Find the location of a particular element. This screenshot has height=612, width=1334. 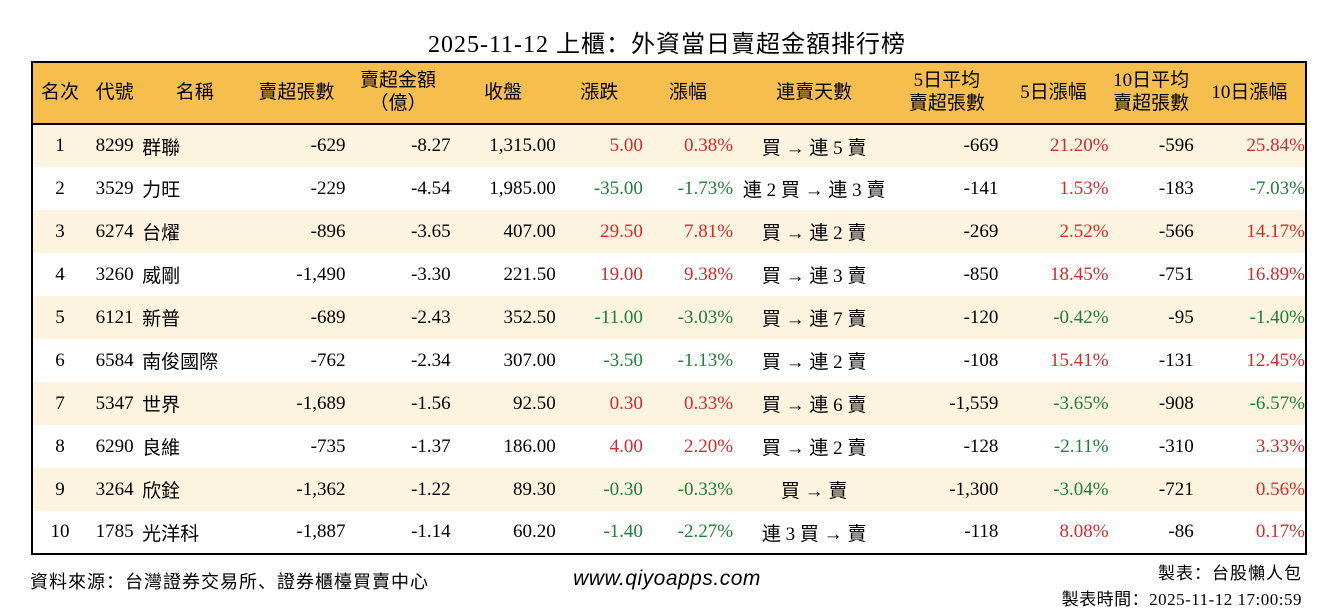

cell-change: 4.00 is located at coordinates (626, 446).